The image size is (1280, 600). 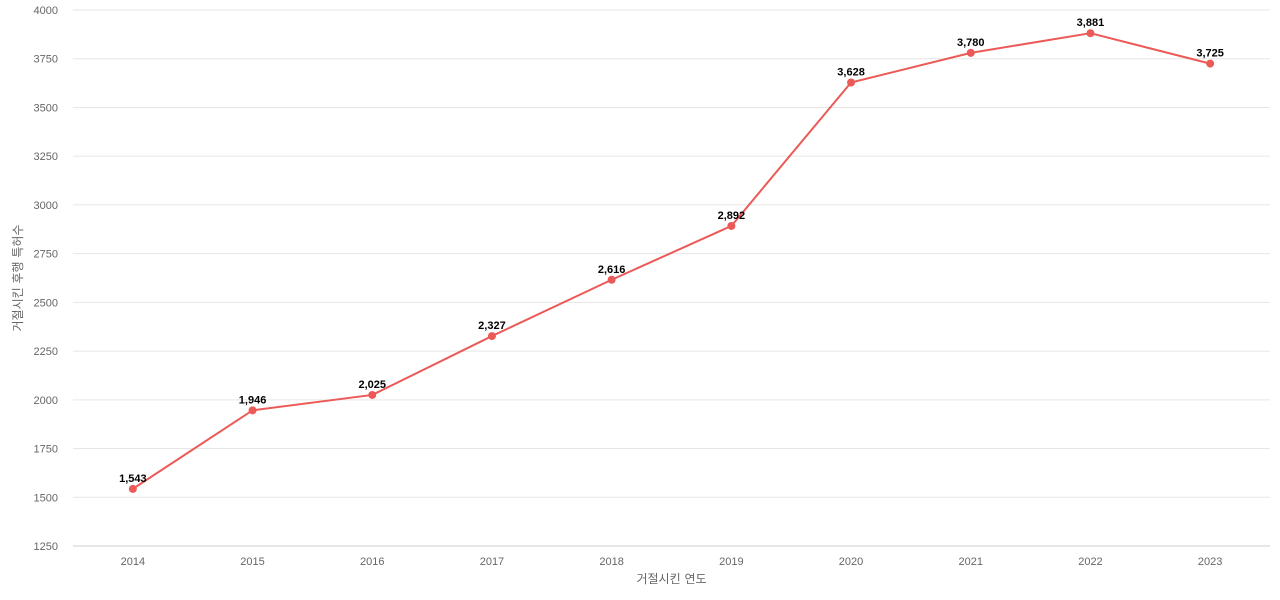 What do you see at coordinates (1210, 54) in the screenshot?
I see `data-label: 3,725` at bounding box center [1210, 54].